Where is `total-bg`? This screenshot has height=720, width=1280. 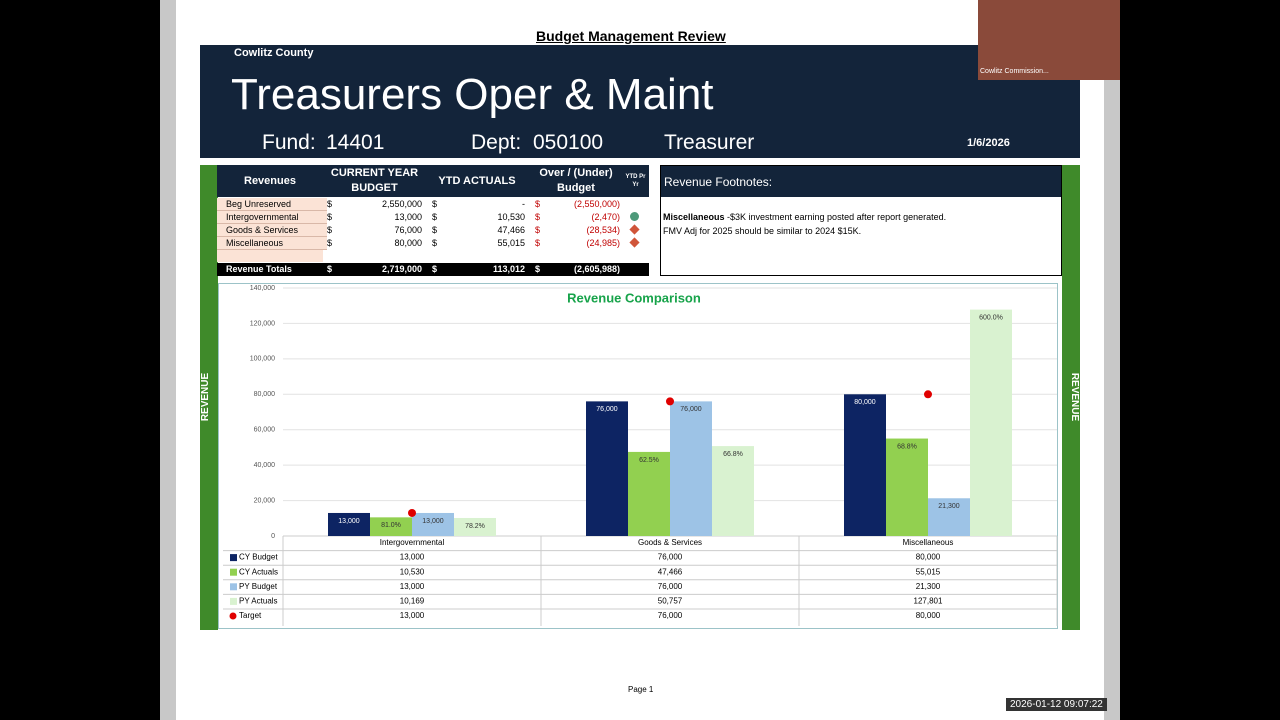 total-bg is located at coordinates (433, 269).